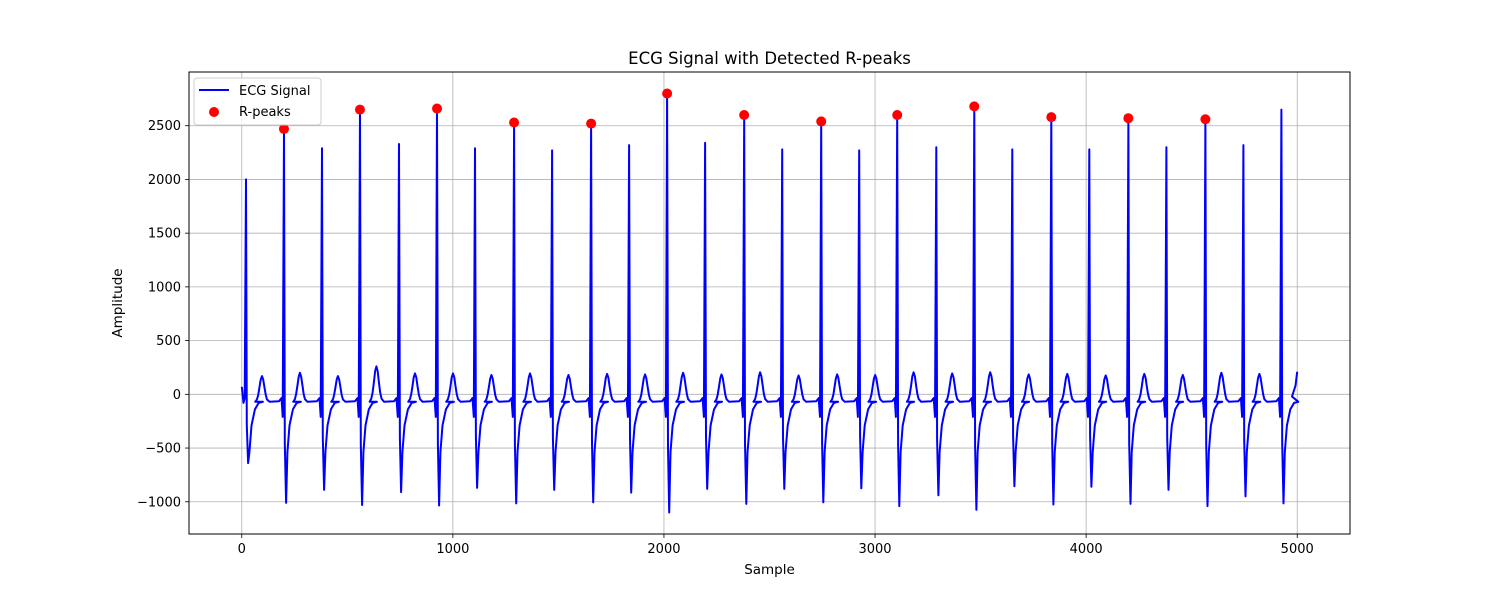  What do you see at coordinates (118, 302) in the screenshot?
I see `y-axis-label: Amplitude` at bounding box center [118, 302].